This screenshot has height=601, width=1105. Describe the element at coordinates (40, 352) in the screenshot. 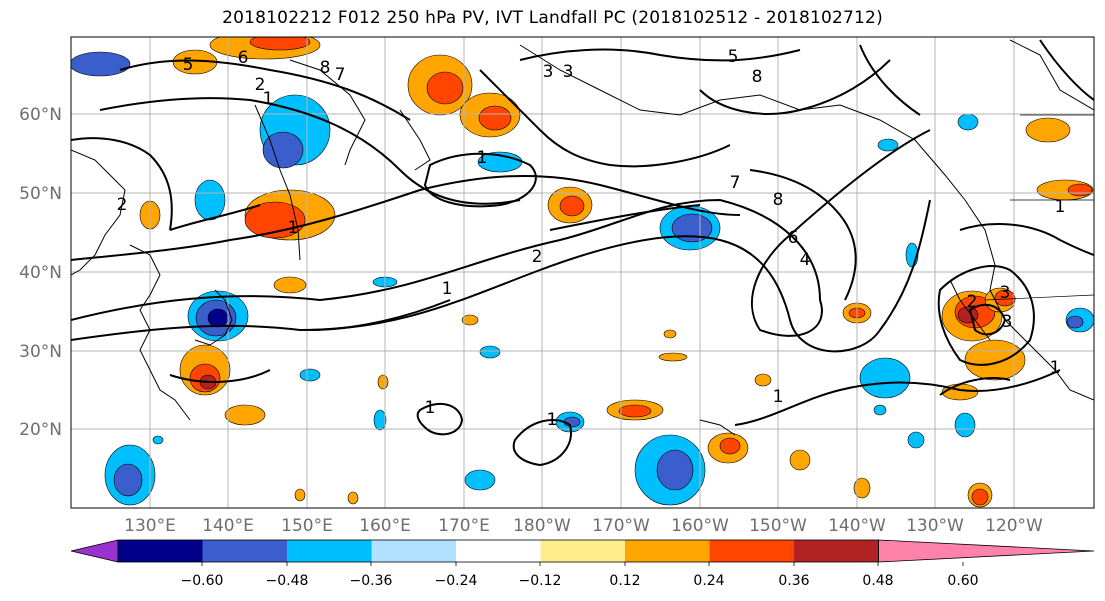

I see `lat-label: 30°N` at that location.